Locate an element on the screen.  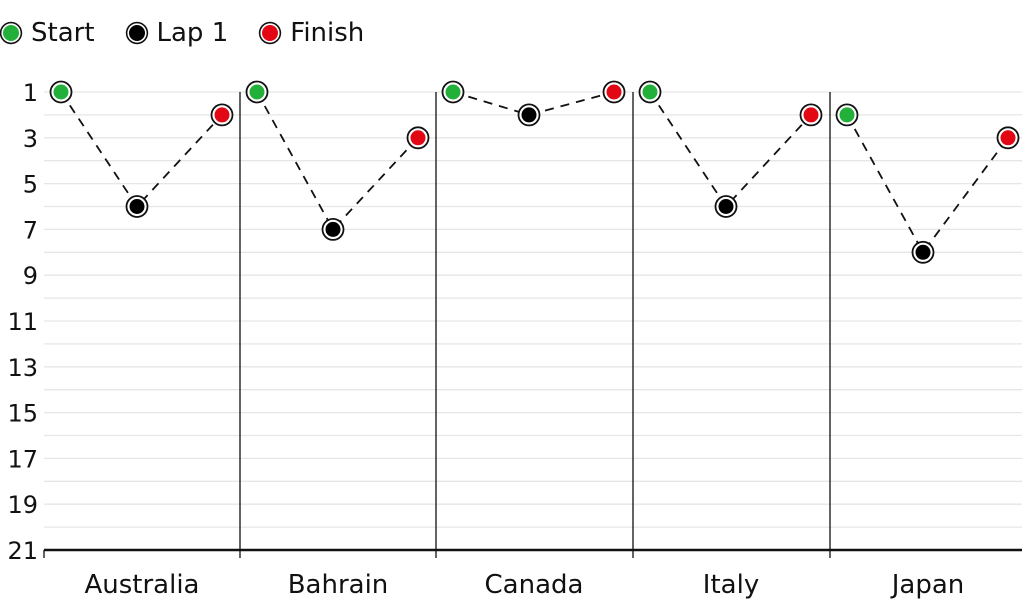
marker-lap-1-bahrain is located at coordinates (333, 229).